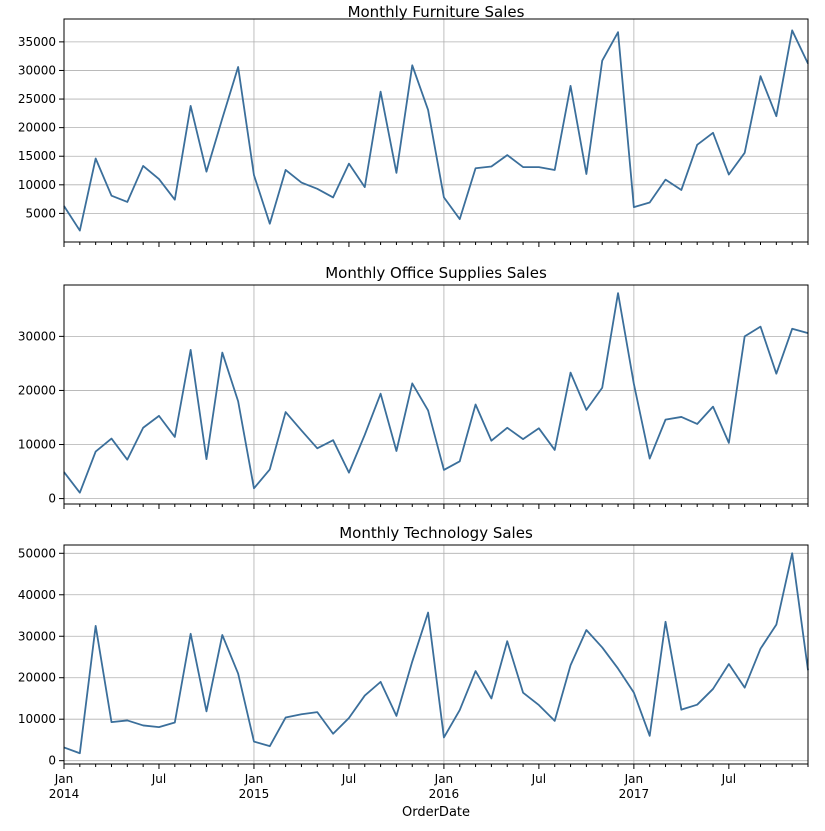  What do you see at coordinates (40, 213) in the screenshot?
I see `y-tick-label: 5000` at bounding box center [40, 213].